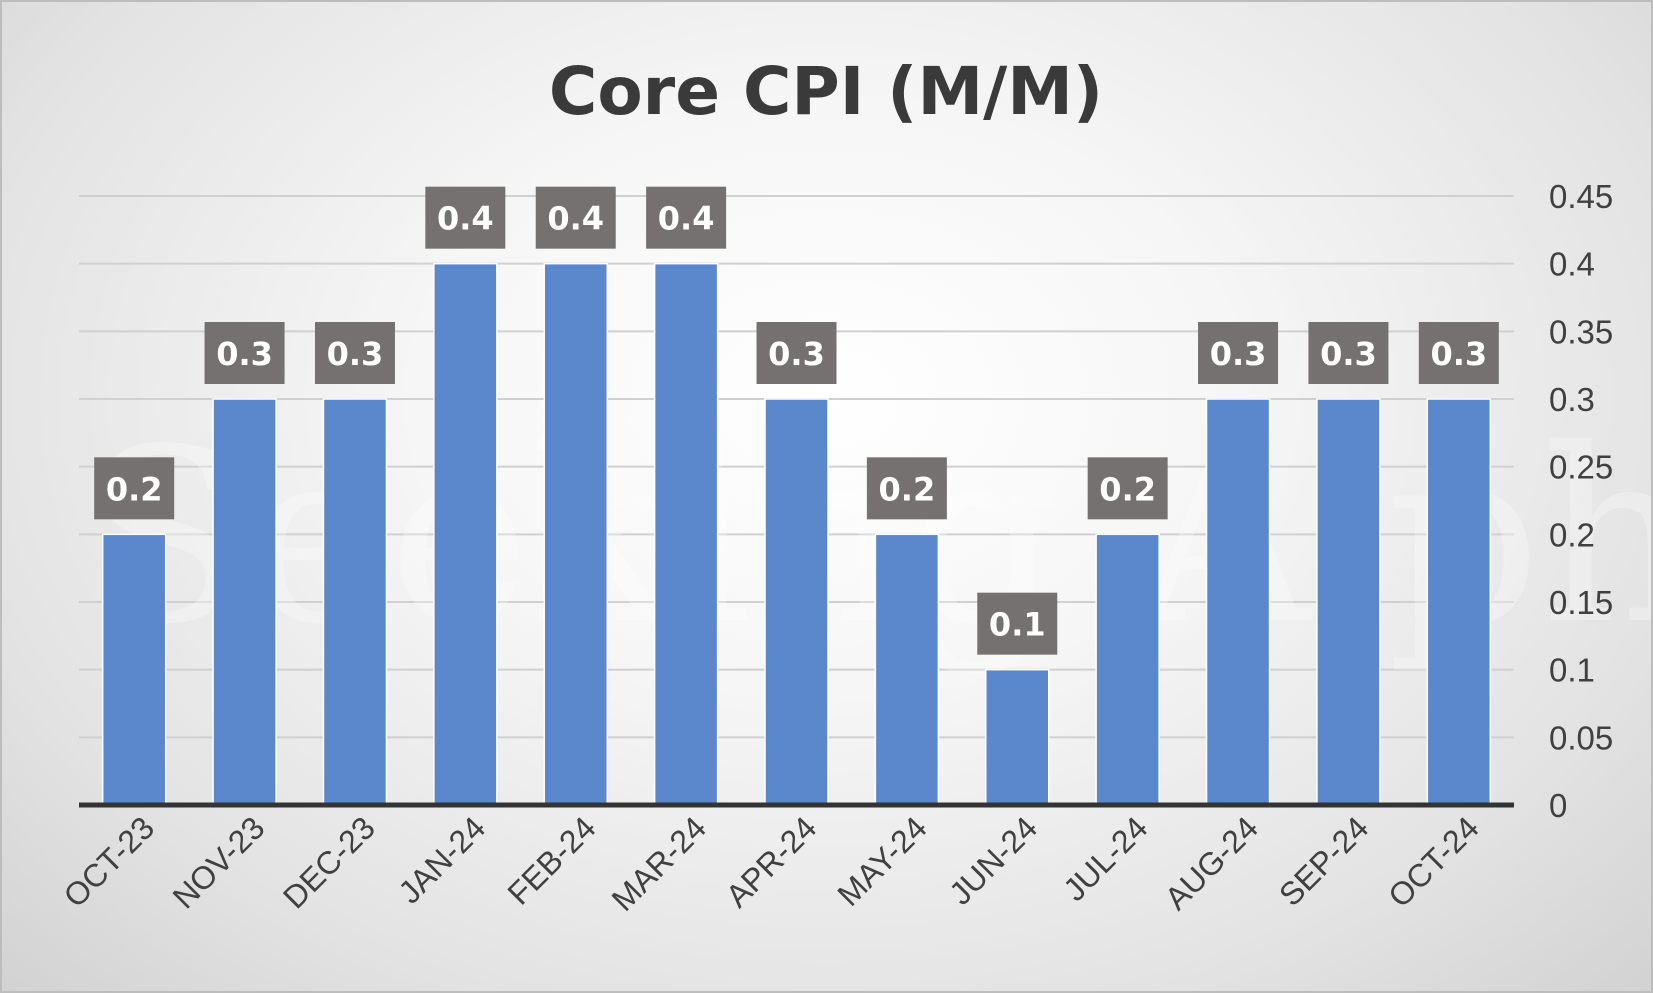 This screenshot has height=993, width=1653. I want to click on chart-title: Core CPI (M/M), so click(826, 91).